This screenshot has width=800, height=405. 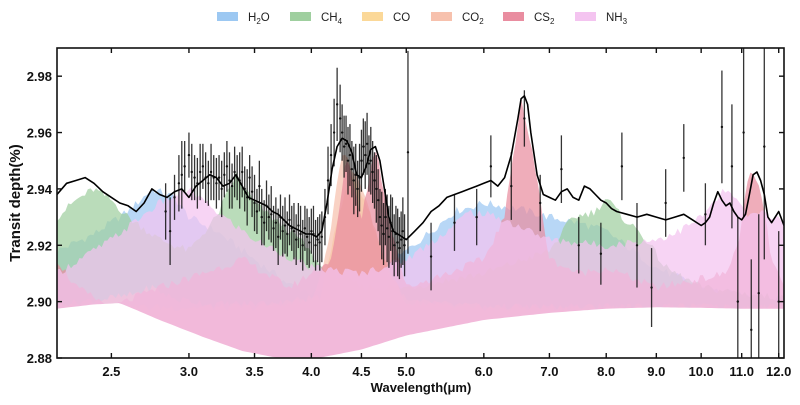 I want to click on legend-item-co2: CO2, so click(x=457, y=19).